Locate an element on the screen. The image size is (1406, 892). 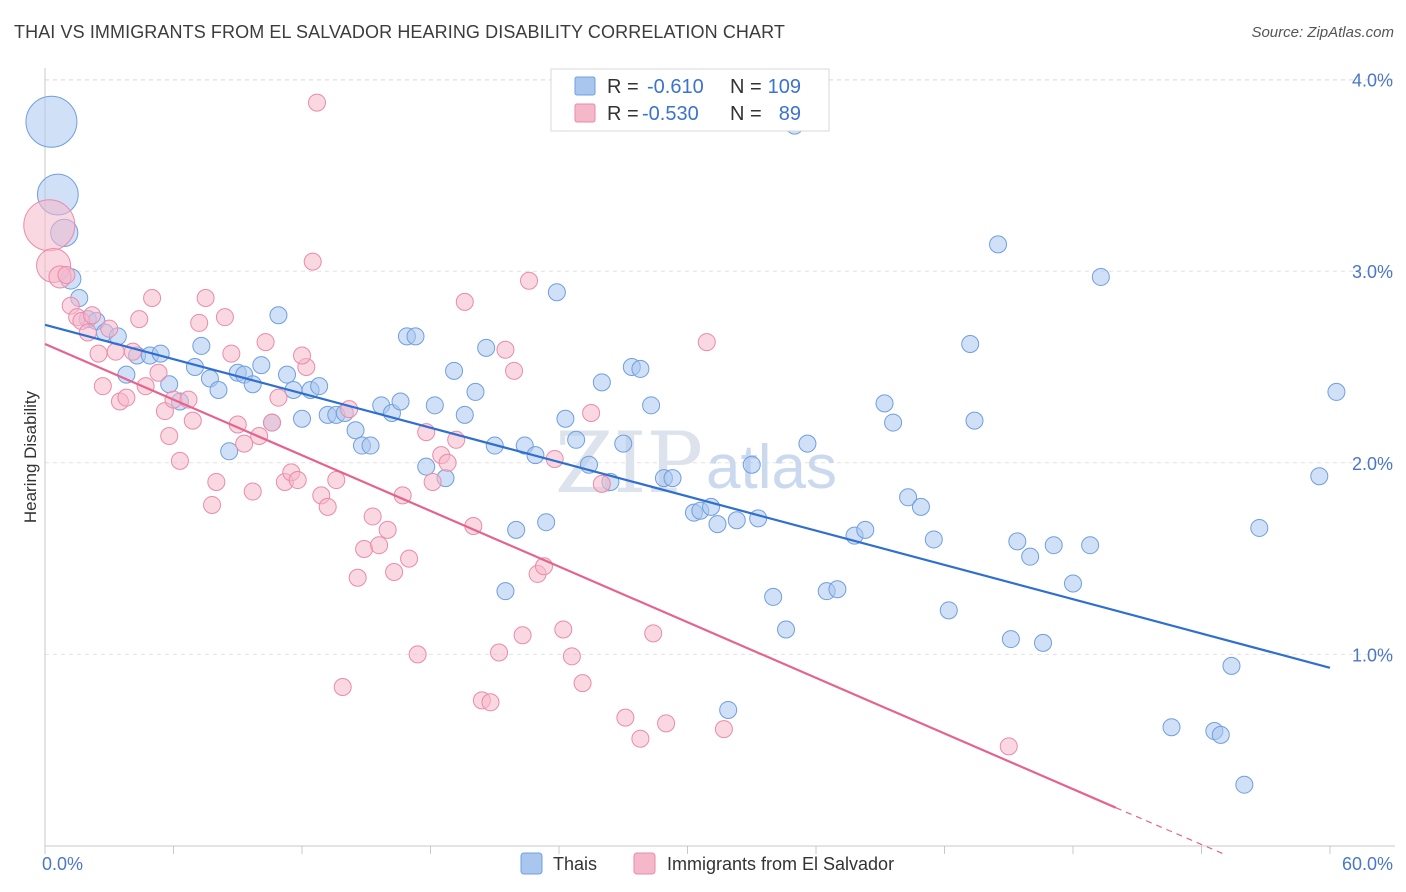
legend-n-value-el-salvador: 89 is located at coordinates (790, 114).